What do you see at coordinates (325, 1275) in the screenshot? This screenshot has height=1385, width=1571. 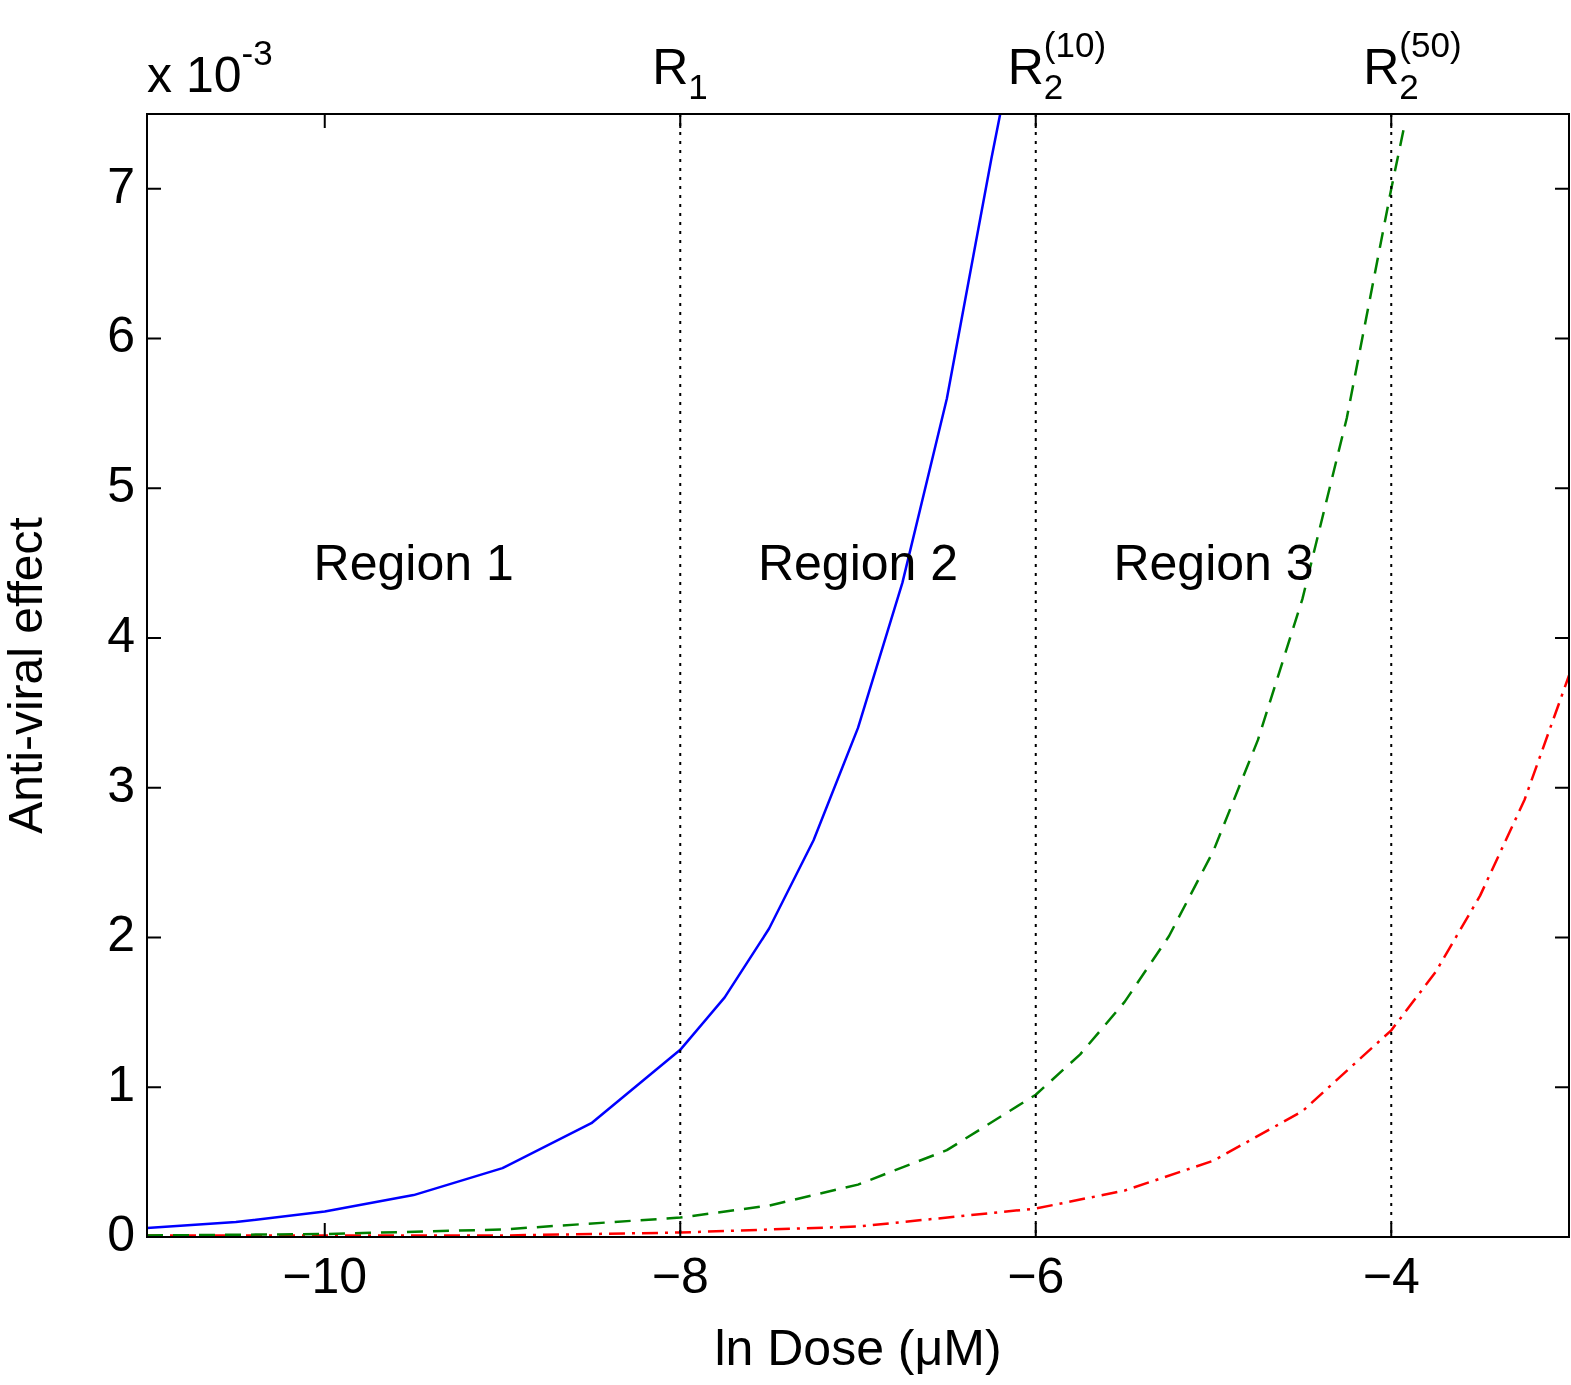 I see `x-tick-label: −10` at bounding box center [325, 1275].